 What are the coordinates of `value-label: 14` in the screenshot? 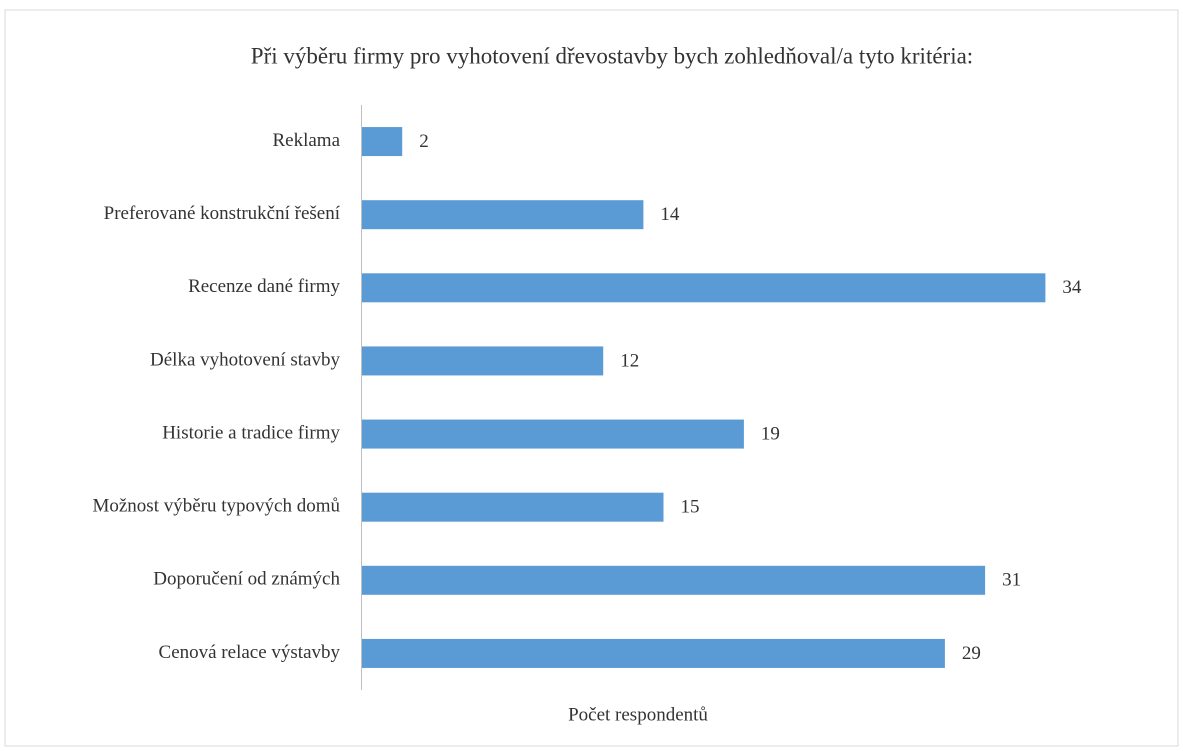 It's located at (670, 214).